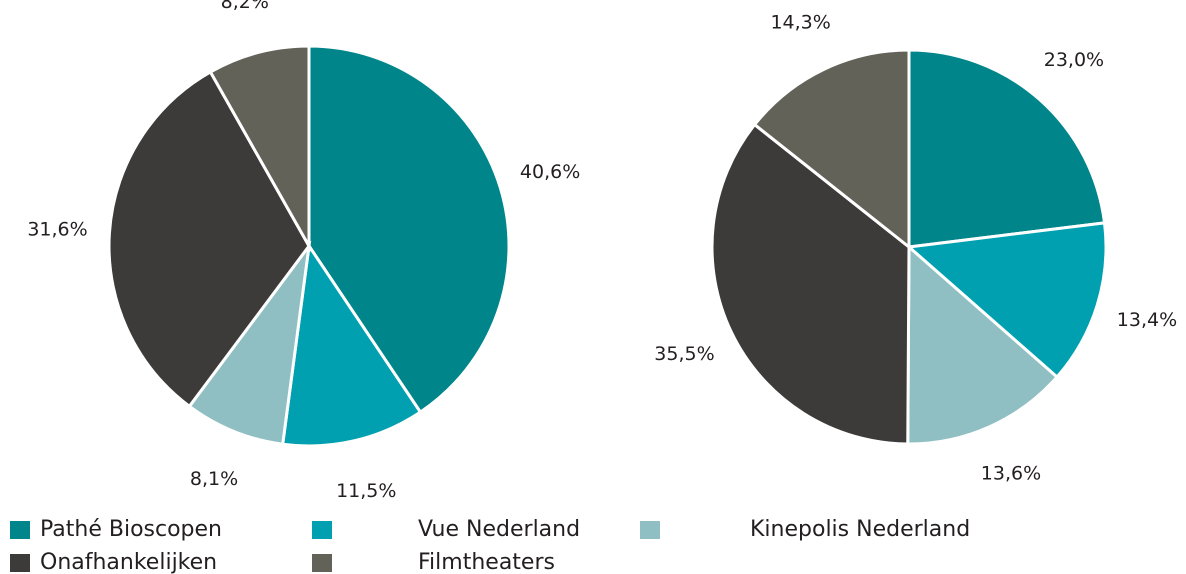  Describe the element at coordinates (800, 22) in the screenshot. I see `data-label: 14,3%` at that location.